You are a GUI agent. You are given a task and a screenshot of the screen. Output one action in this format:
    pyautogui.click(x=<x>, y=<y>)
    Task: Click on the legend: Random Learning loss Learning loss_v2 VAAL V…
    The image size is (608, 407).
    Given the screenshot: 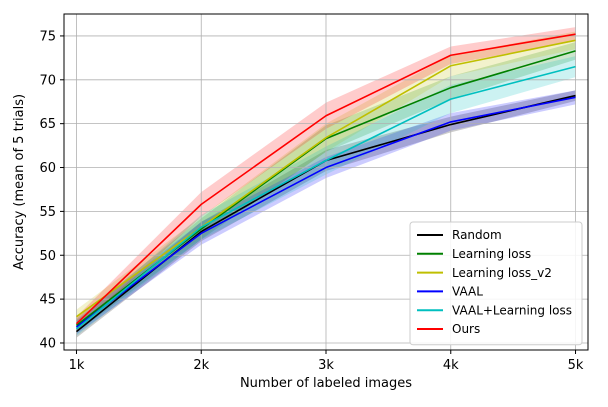 What is the action you would take?
    pyautogui.click(x=496, y=283)
    